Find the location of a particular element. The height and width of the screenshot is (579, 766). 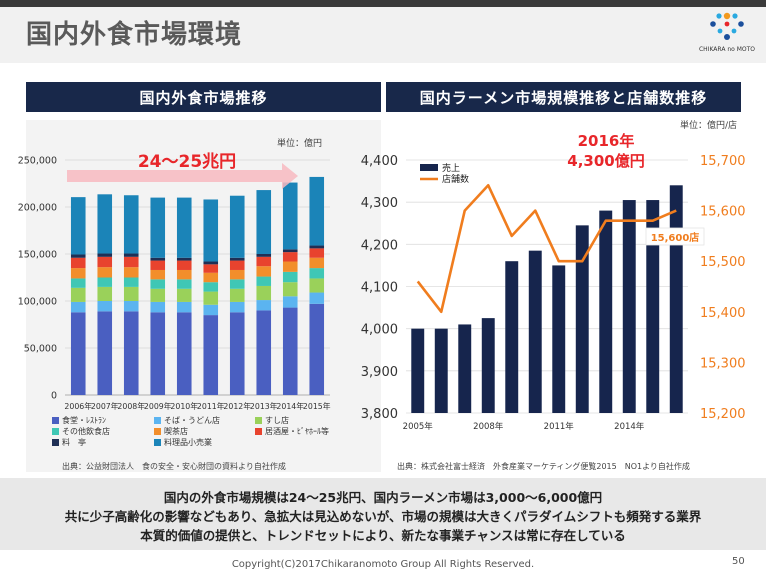

legend-item: 食堂・ﾚｽﾄﾗﾝ is located at coordinates (79, 420).